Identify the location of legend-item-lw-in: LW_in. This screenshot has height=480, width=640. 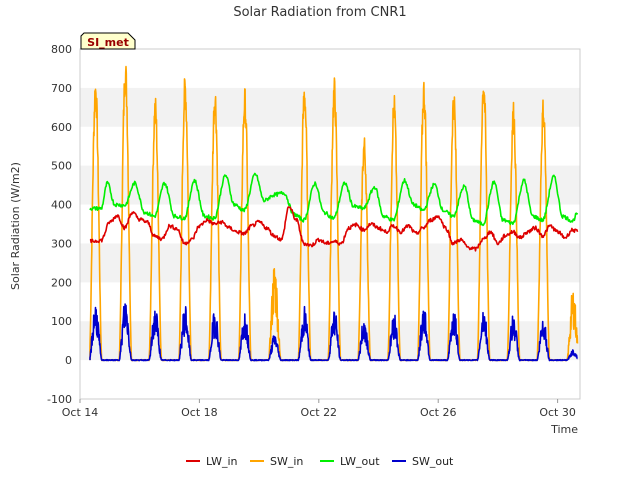
(212, 461).